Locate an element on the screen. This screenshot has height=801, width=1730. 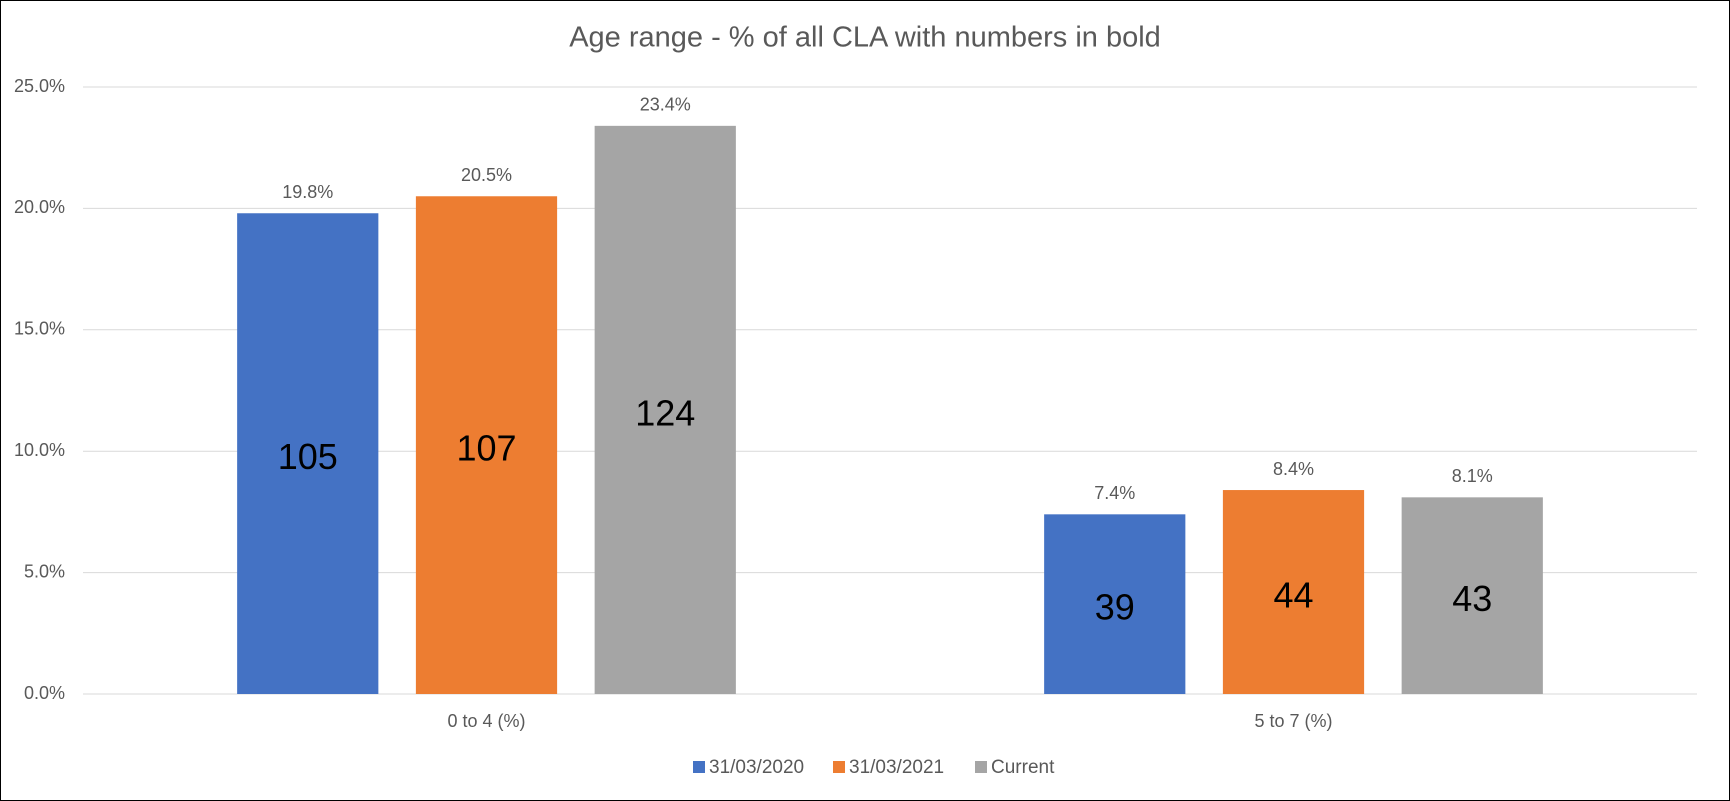
legend-label: 31/03/2020 is located at coordinates (756, 767).